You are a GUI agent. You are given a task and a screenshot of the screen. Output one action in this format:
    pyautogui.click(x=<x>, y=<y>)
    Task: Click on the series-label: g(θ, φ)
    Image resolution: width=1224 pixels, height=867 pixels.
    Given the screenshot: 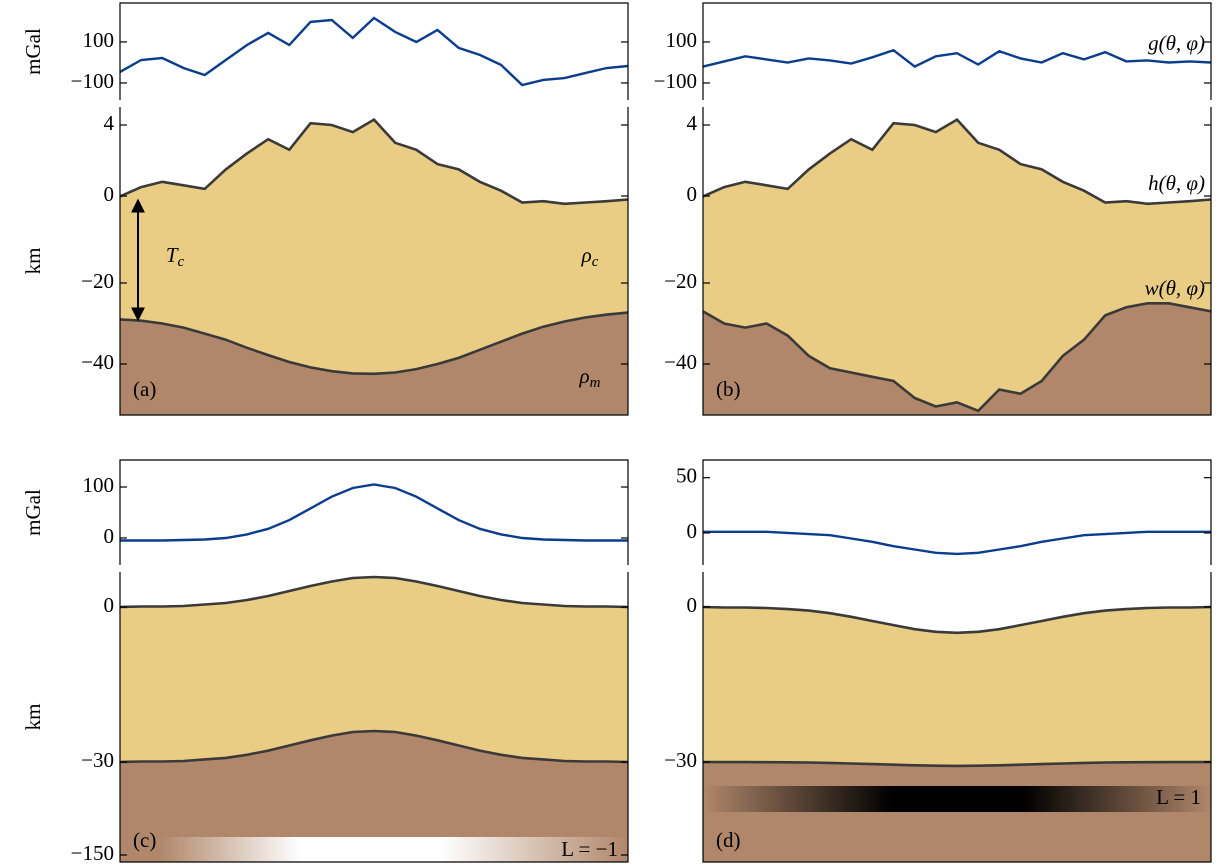 What is the action you would take?
    pyautogui.click(x=1176, y=43)
    